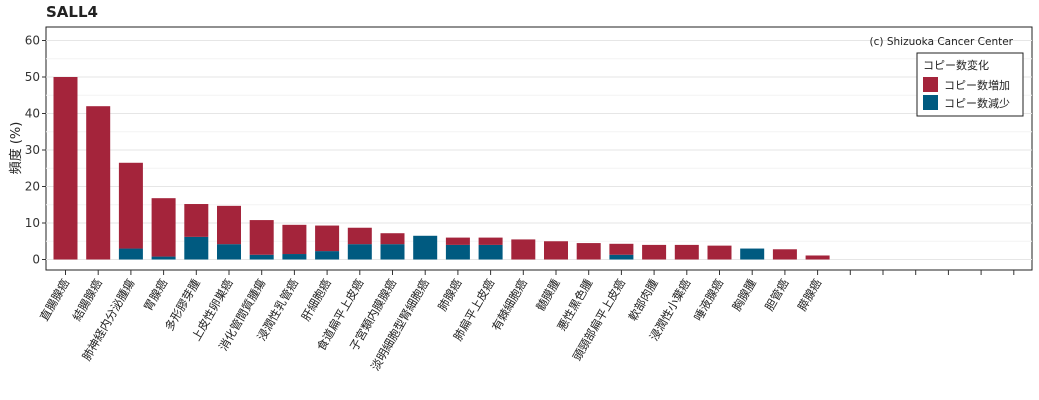 This screenshot has width=1039, height=400. I want to click on credit-text: (c) Shizuoka Cancer Center, so click(942, 42).